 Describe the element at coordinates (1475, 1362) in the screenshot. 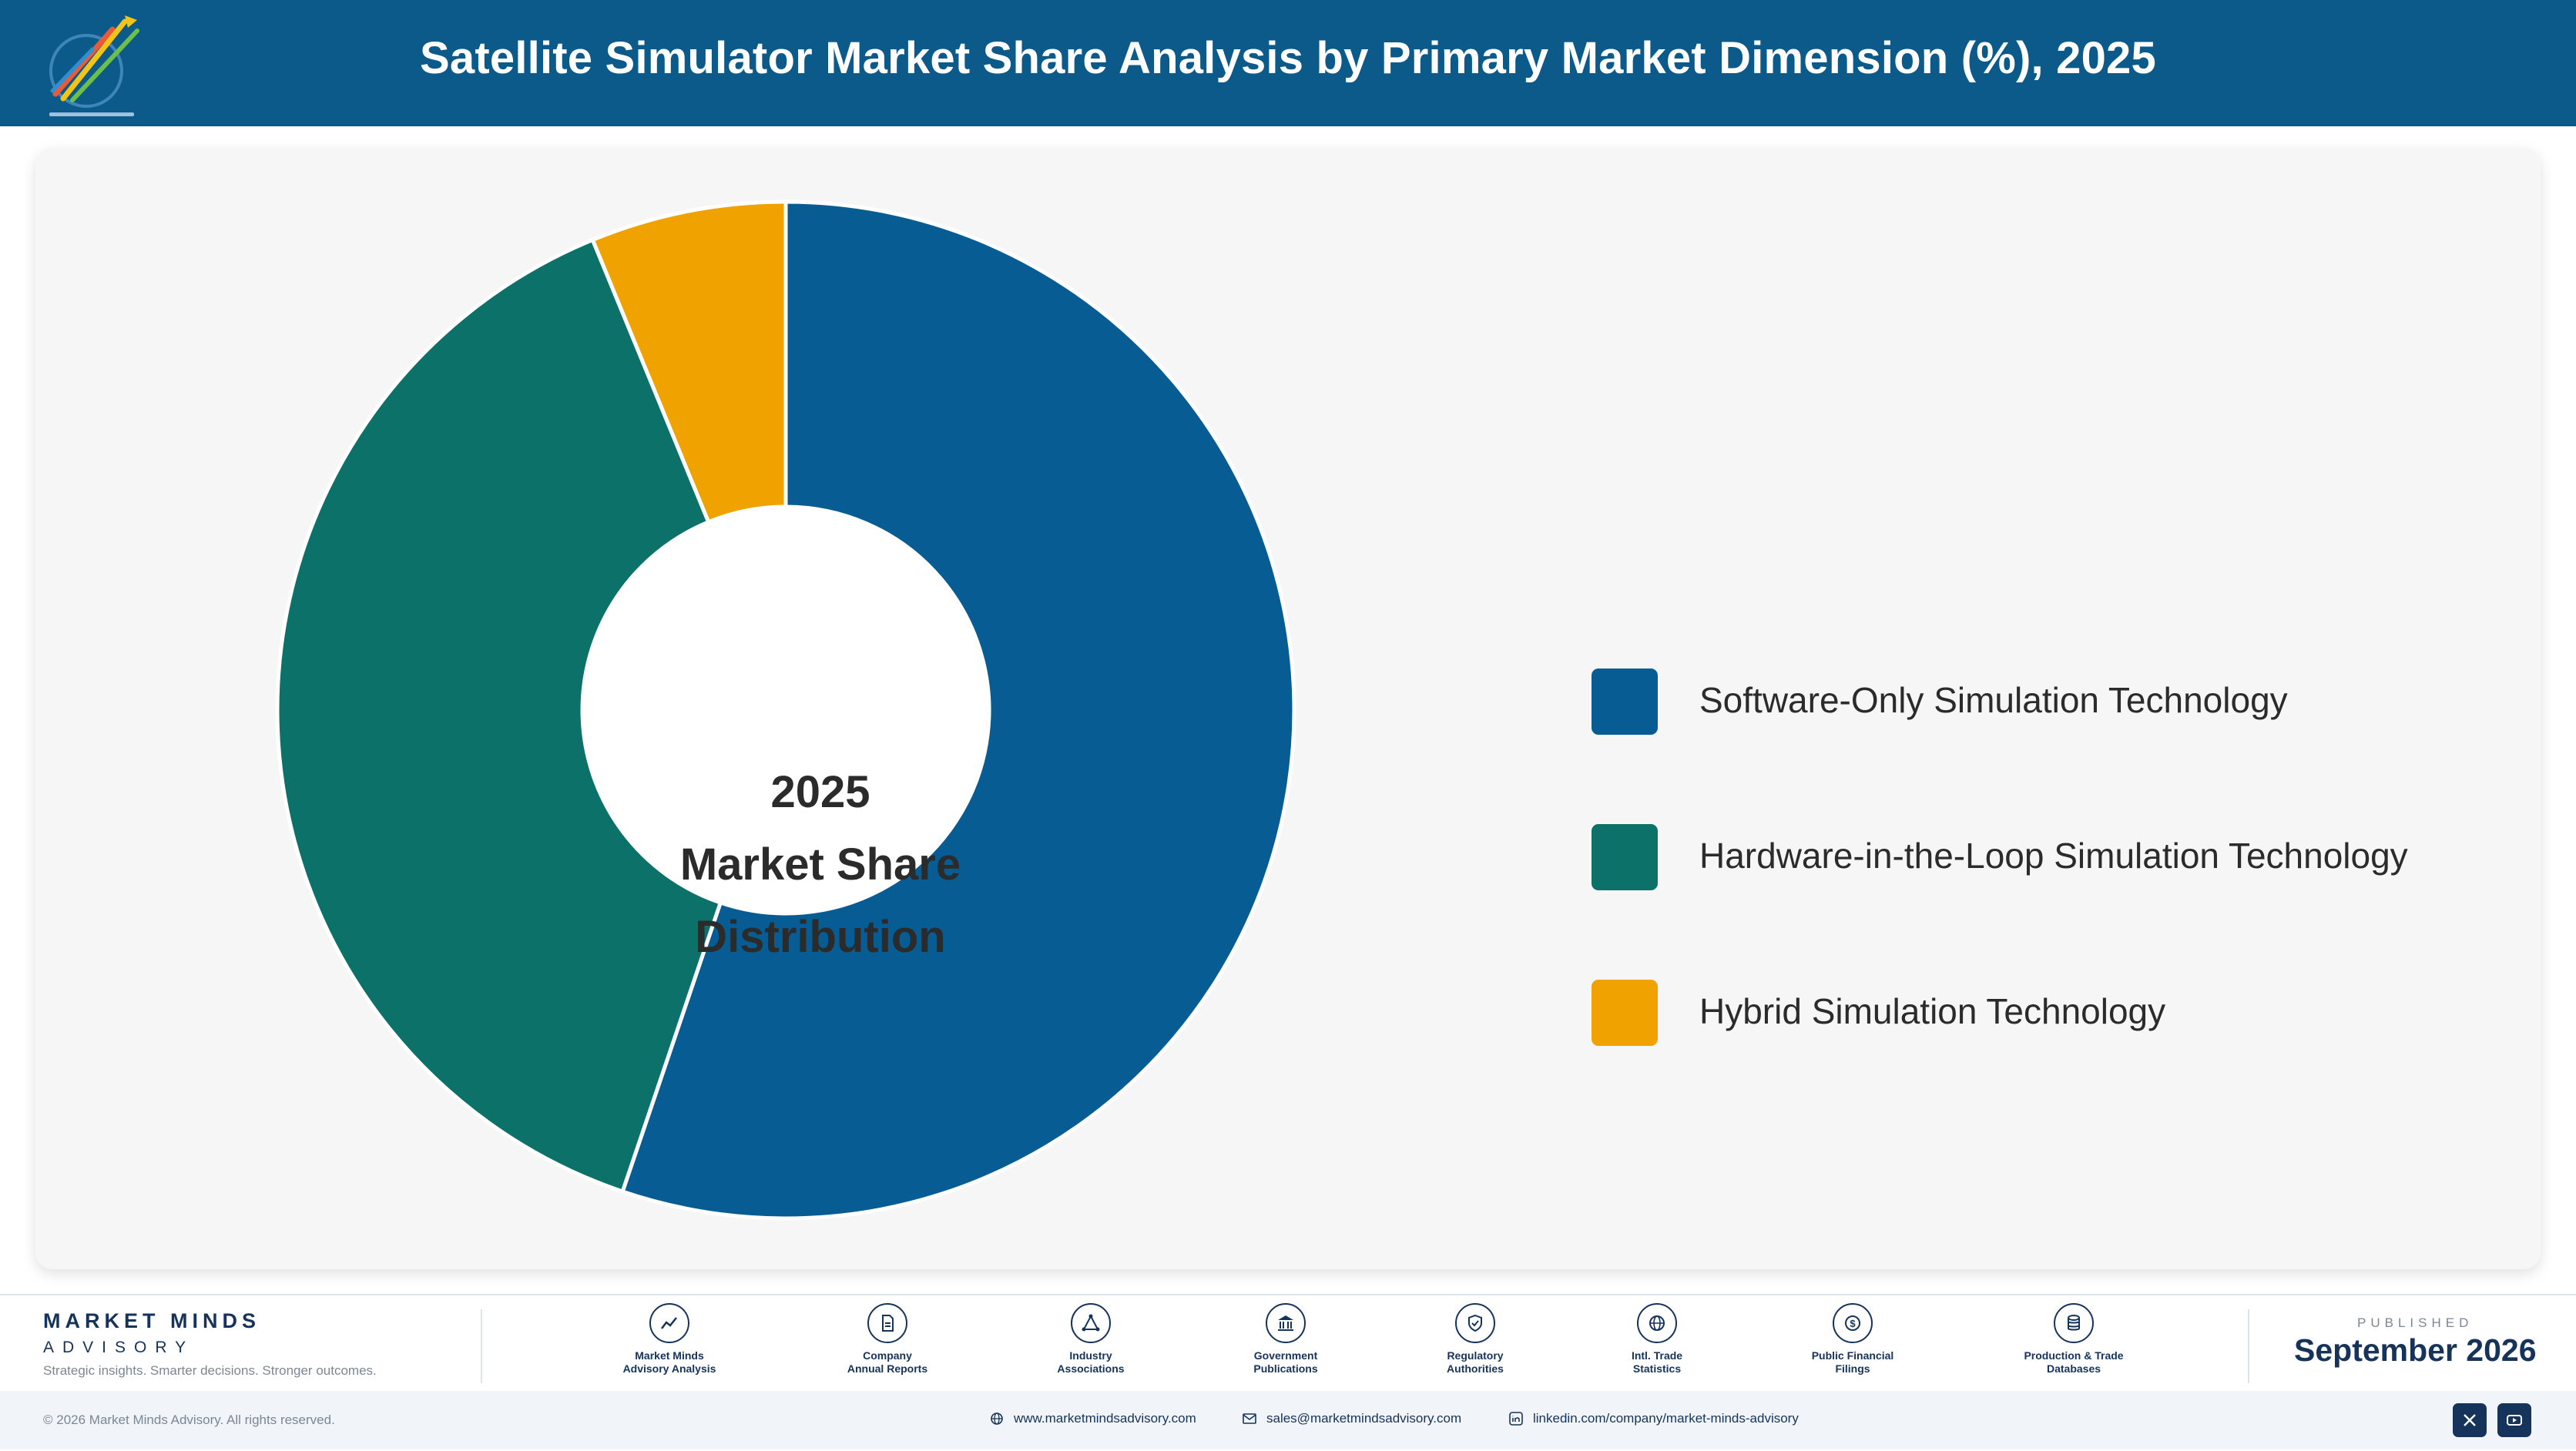

I see `source-label: Regulatory Authorities` at that location.